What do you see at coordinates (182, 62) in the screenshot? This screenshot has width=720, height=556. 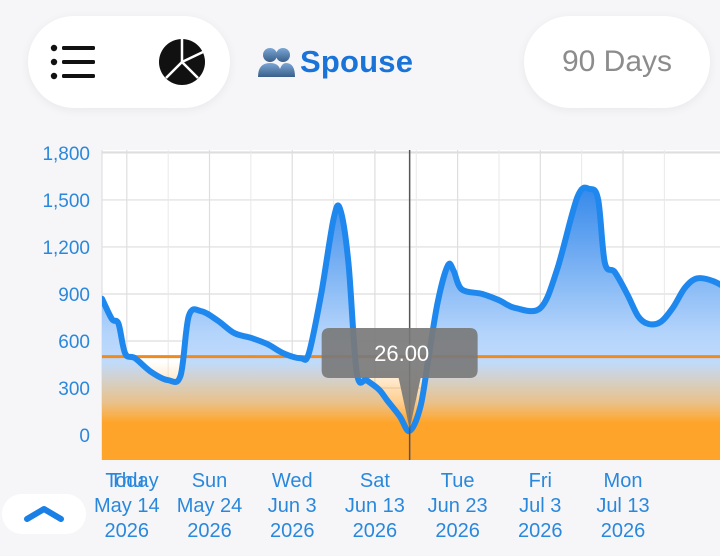 I see `pie-chart-icon` at bounding box center [182, 62].